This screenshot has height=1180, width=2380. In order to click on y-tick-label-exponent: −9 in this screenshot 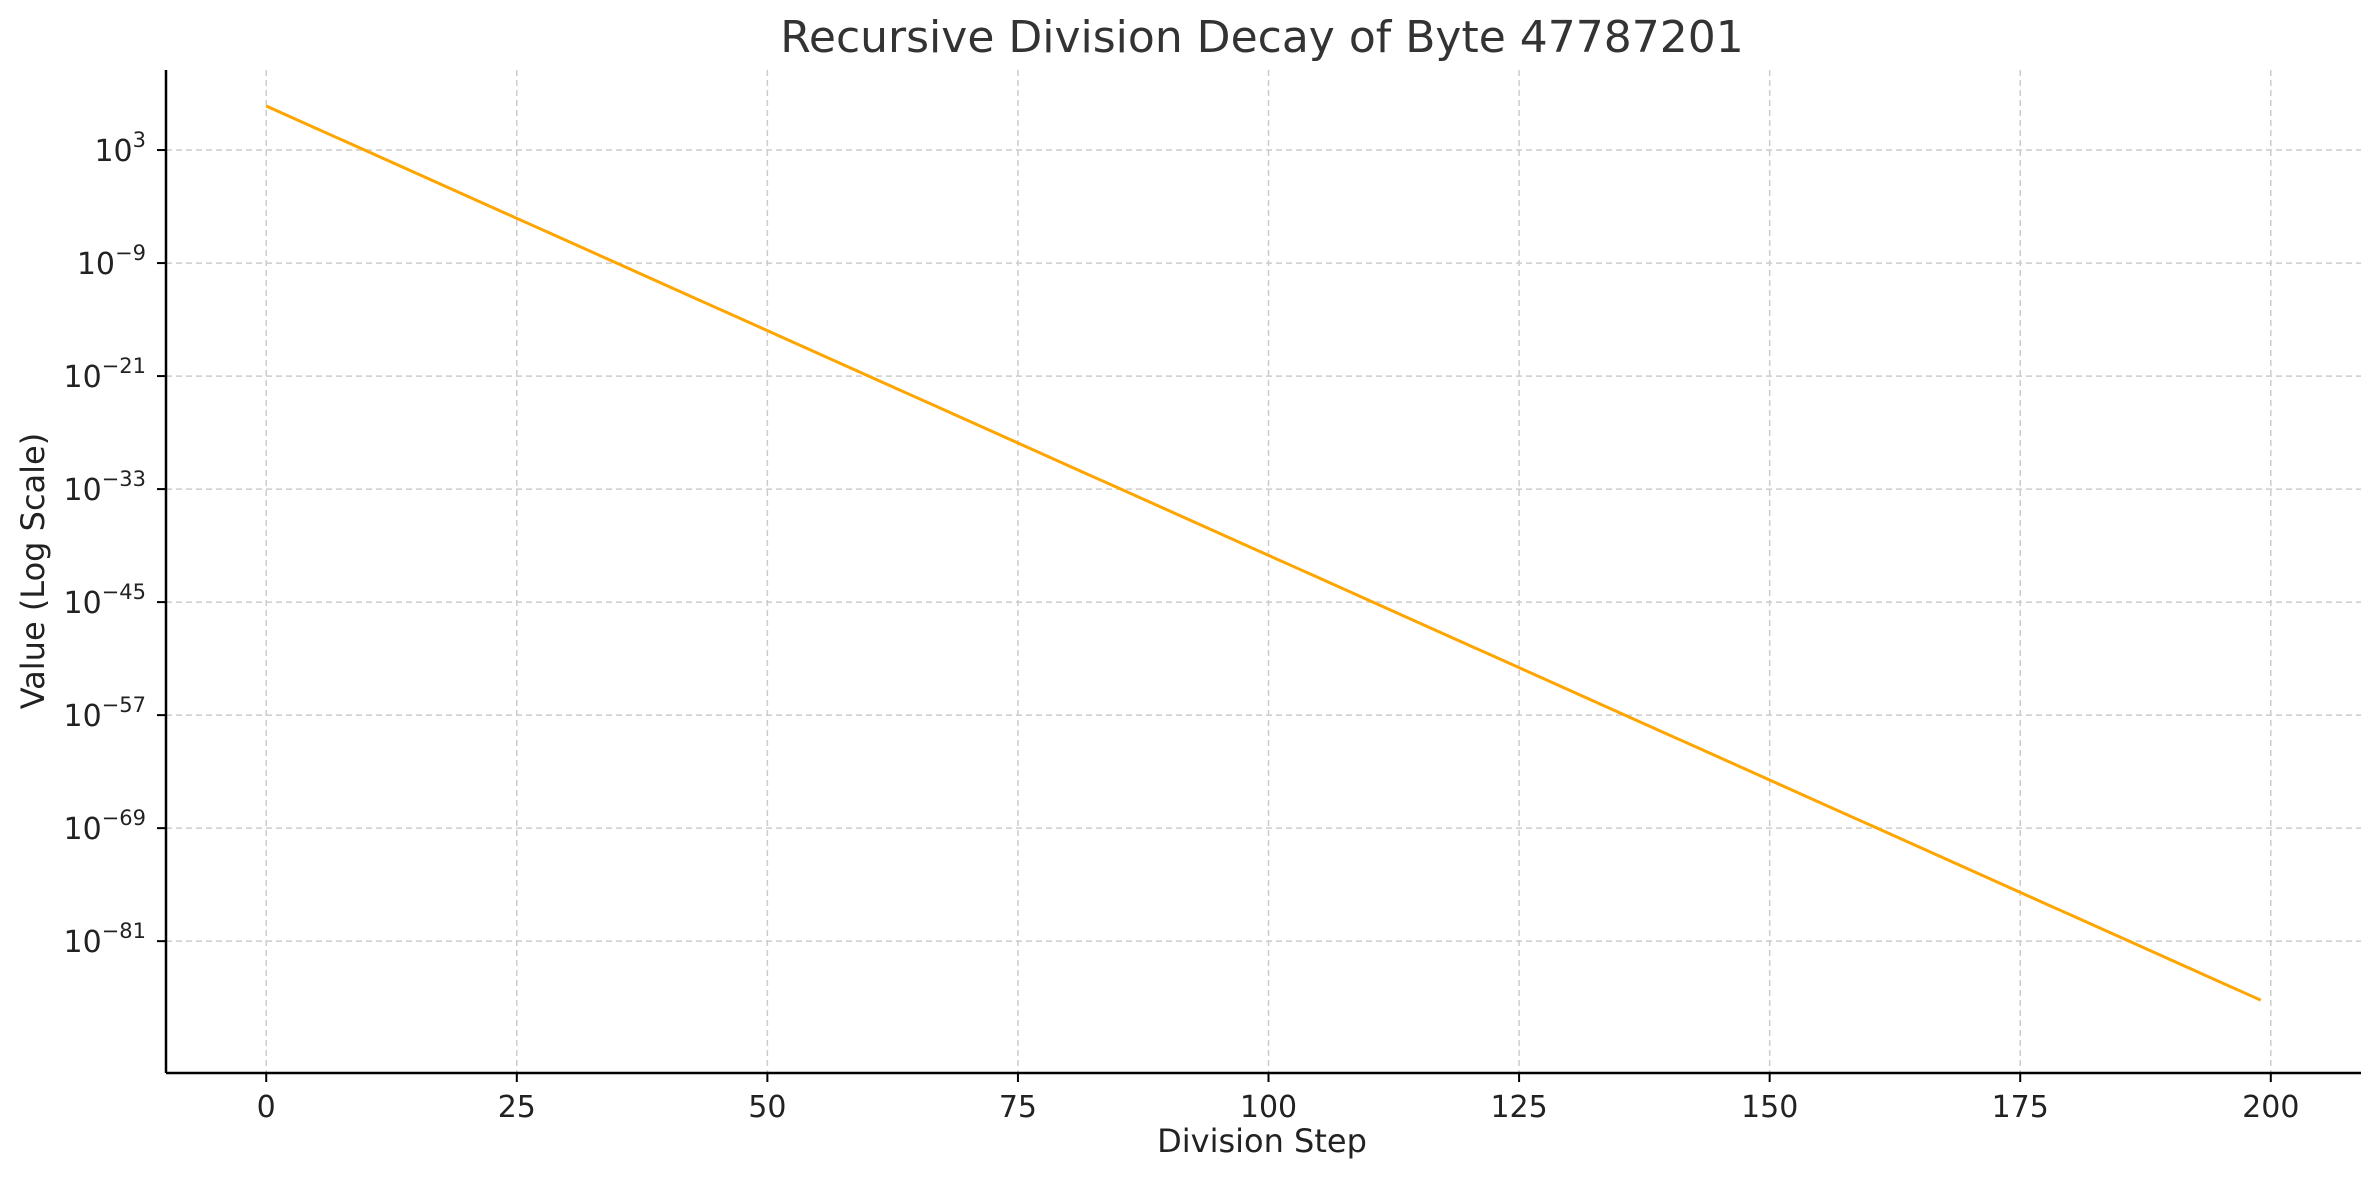, I will do `click(130, 253)`.